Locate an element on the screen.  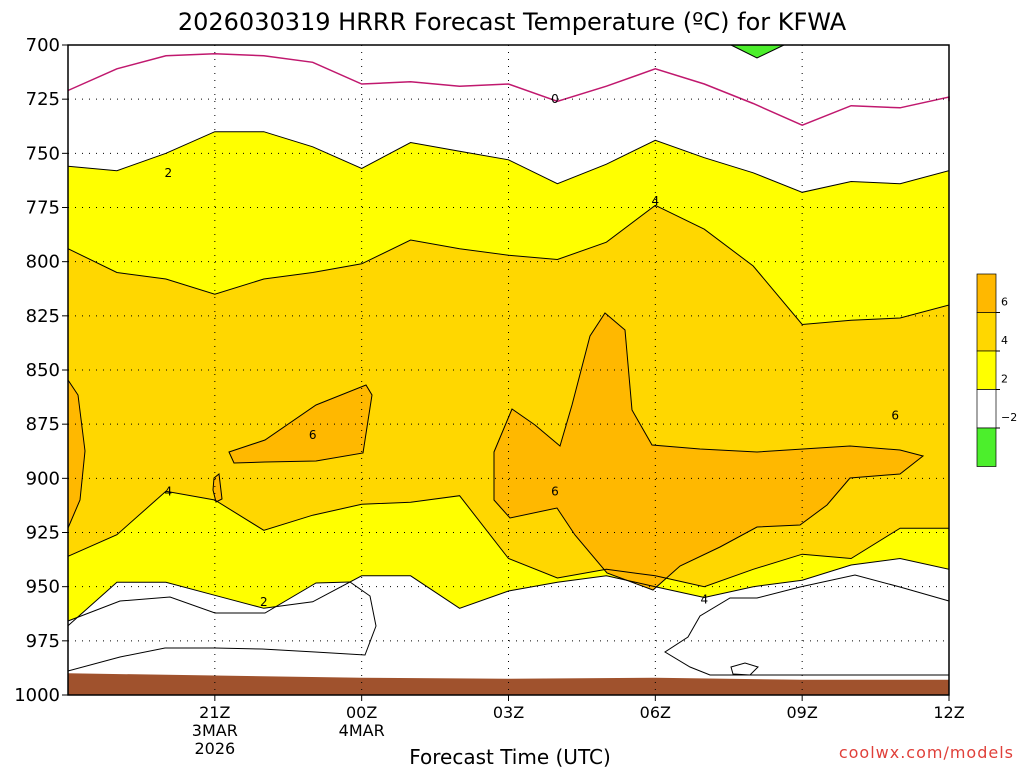
y-tick-label: 875 is located at coordinates (43, 424).